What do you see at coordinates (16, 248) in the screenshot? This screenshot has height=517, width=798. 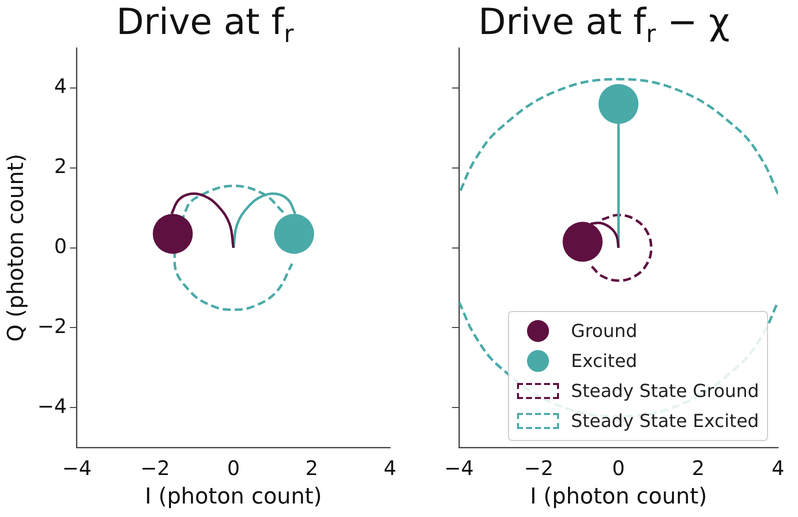 I see `y-axis-title: Q (photon count)` at bounding box center [16, 248].